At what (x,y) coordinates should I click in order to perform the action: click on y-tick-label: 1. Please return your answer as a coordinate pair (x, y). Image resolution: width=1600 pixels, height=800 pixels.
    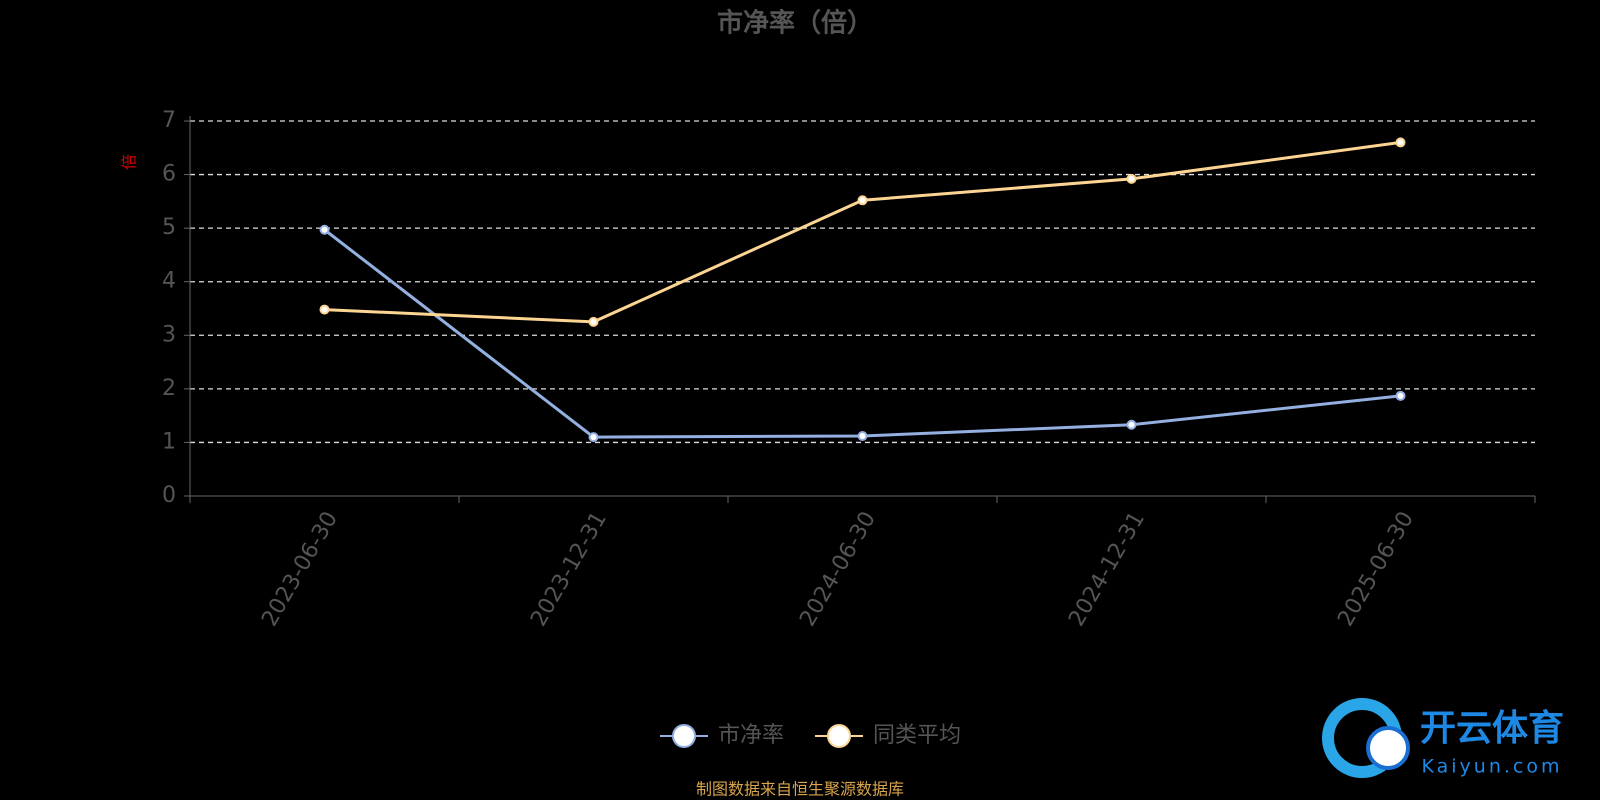
    Looking at the image, I should click on (169, 441).